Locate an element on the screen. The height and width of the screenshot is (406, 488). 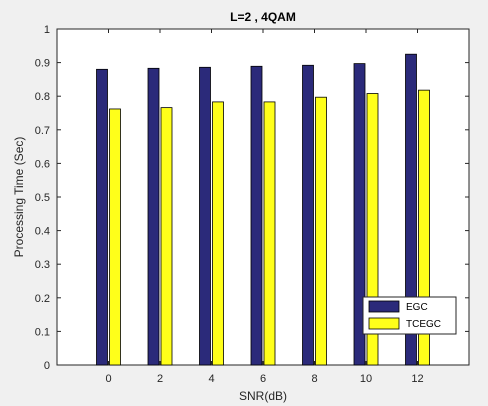
x-axis-label: SNR(dB) is located at coordinates (263, 396).